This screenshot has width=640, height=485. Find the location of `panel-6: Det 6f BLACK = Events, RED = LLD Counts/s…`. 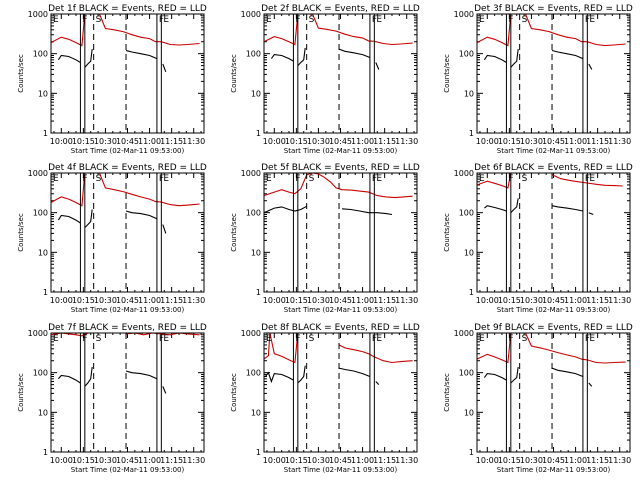

panel-6: Det 6f BLACK = Events, RED = LLD Counts/s… is located at coordinates (538, 238).